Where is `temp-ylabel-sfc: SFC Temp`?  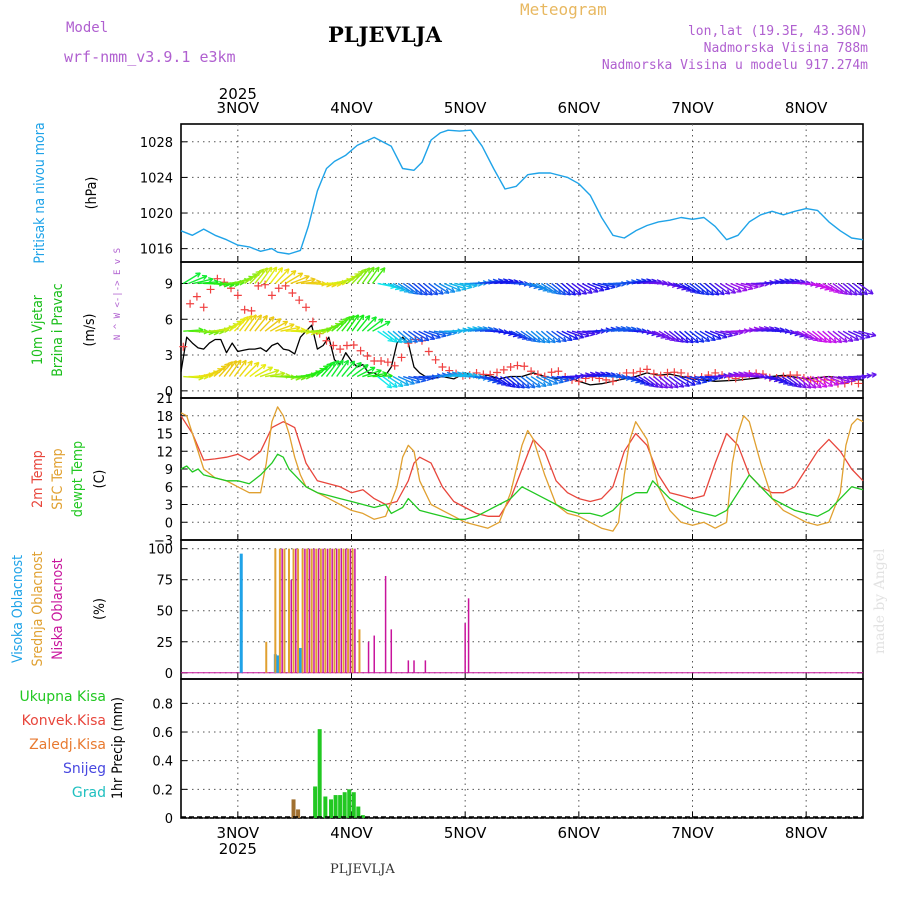
temp-ylabel-sfc: SFC Temp is located at coordinates (58, 478).